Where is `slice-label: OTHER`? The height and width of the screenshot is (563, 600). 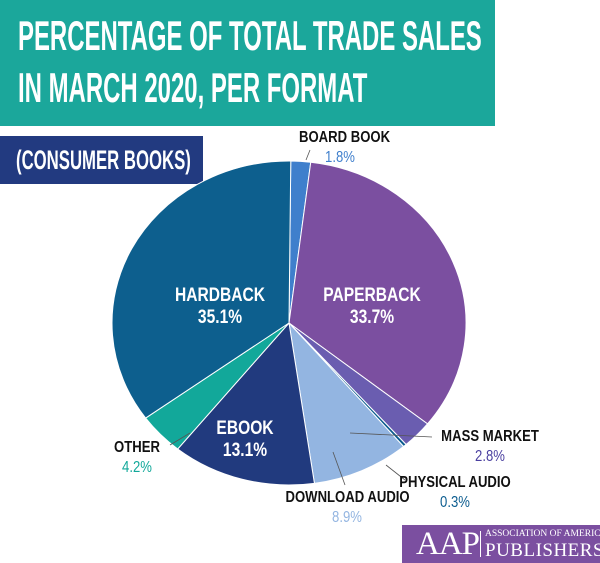 slice-label: OTHER is located at coordinates (137, 447).